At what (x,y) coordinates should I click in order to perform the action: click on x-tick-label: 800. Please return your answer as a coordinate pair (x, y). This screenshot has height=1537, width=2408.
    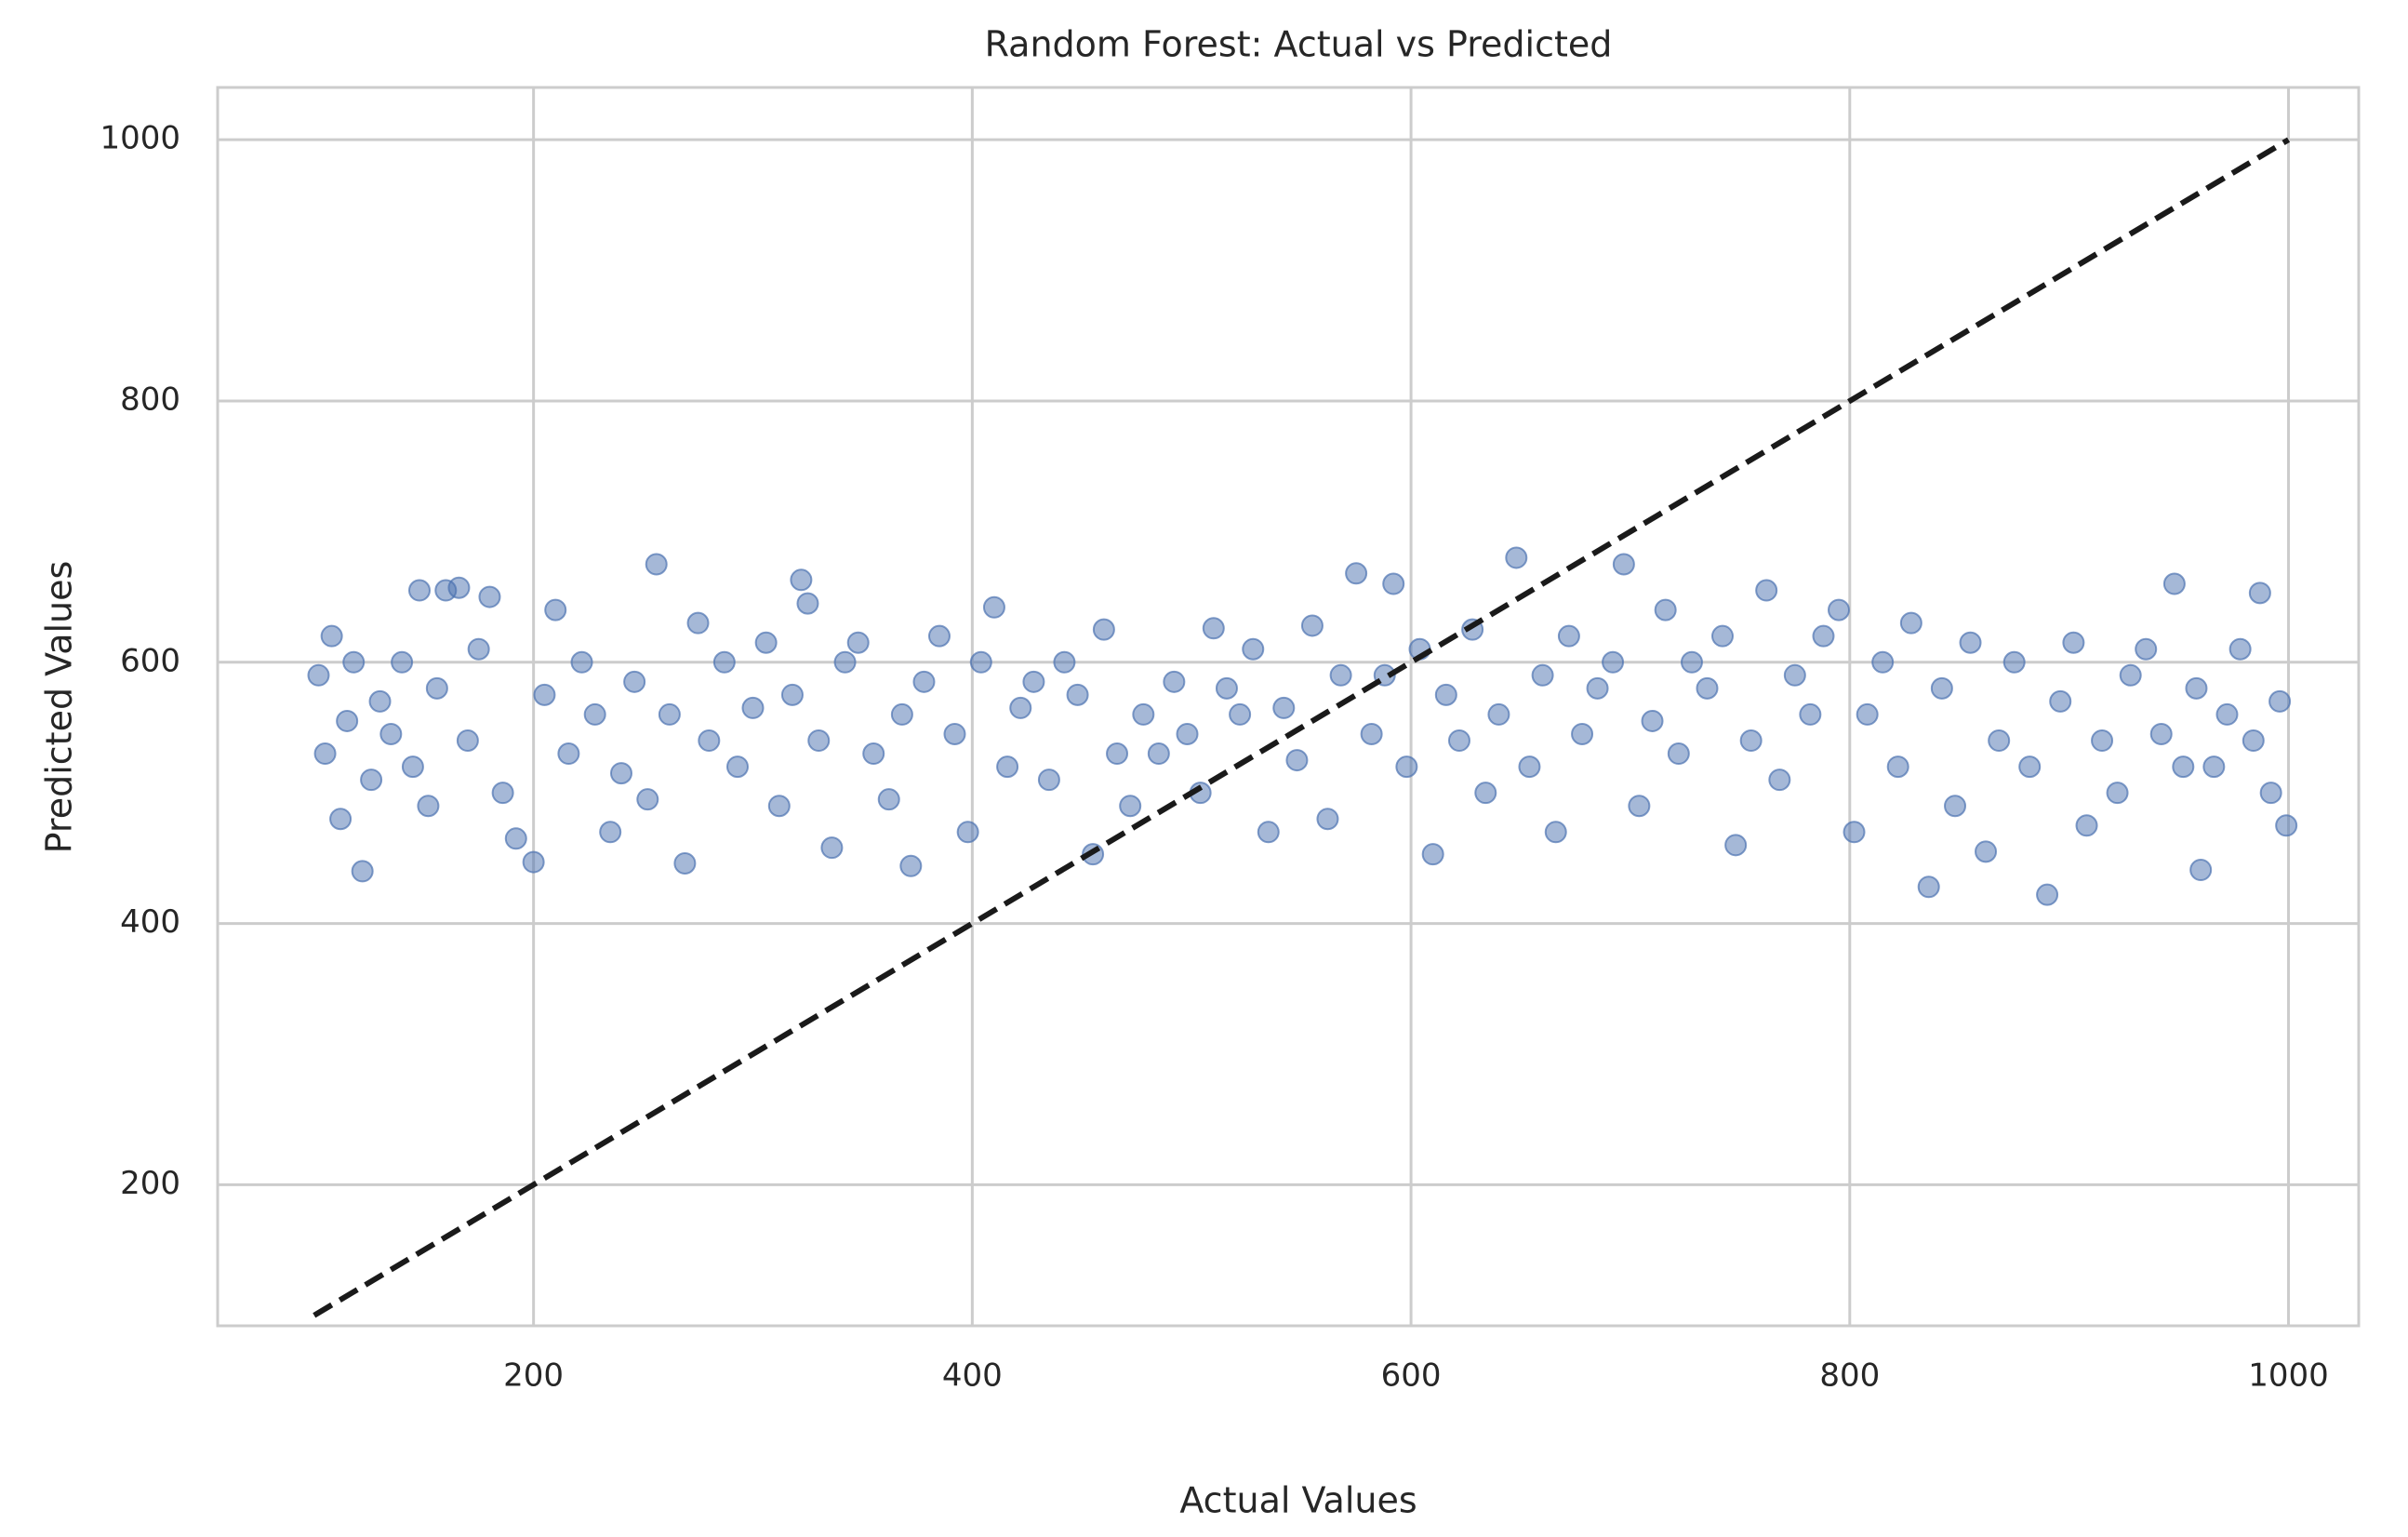
    Looking at the image, I should click on (1849, 1376).